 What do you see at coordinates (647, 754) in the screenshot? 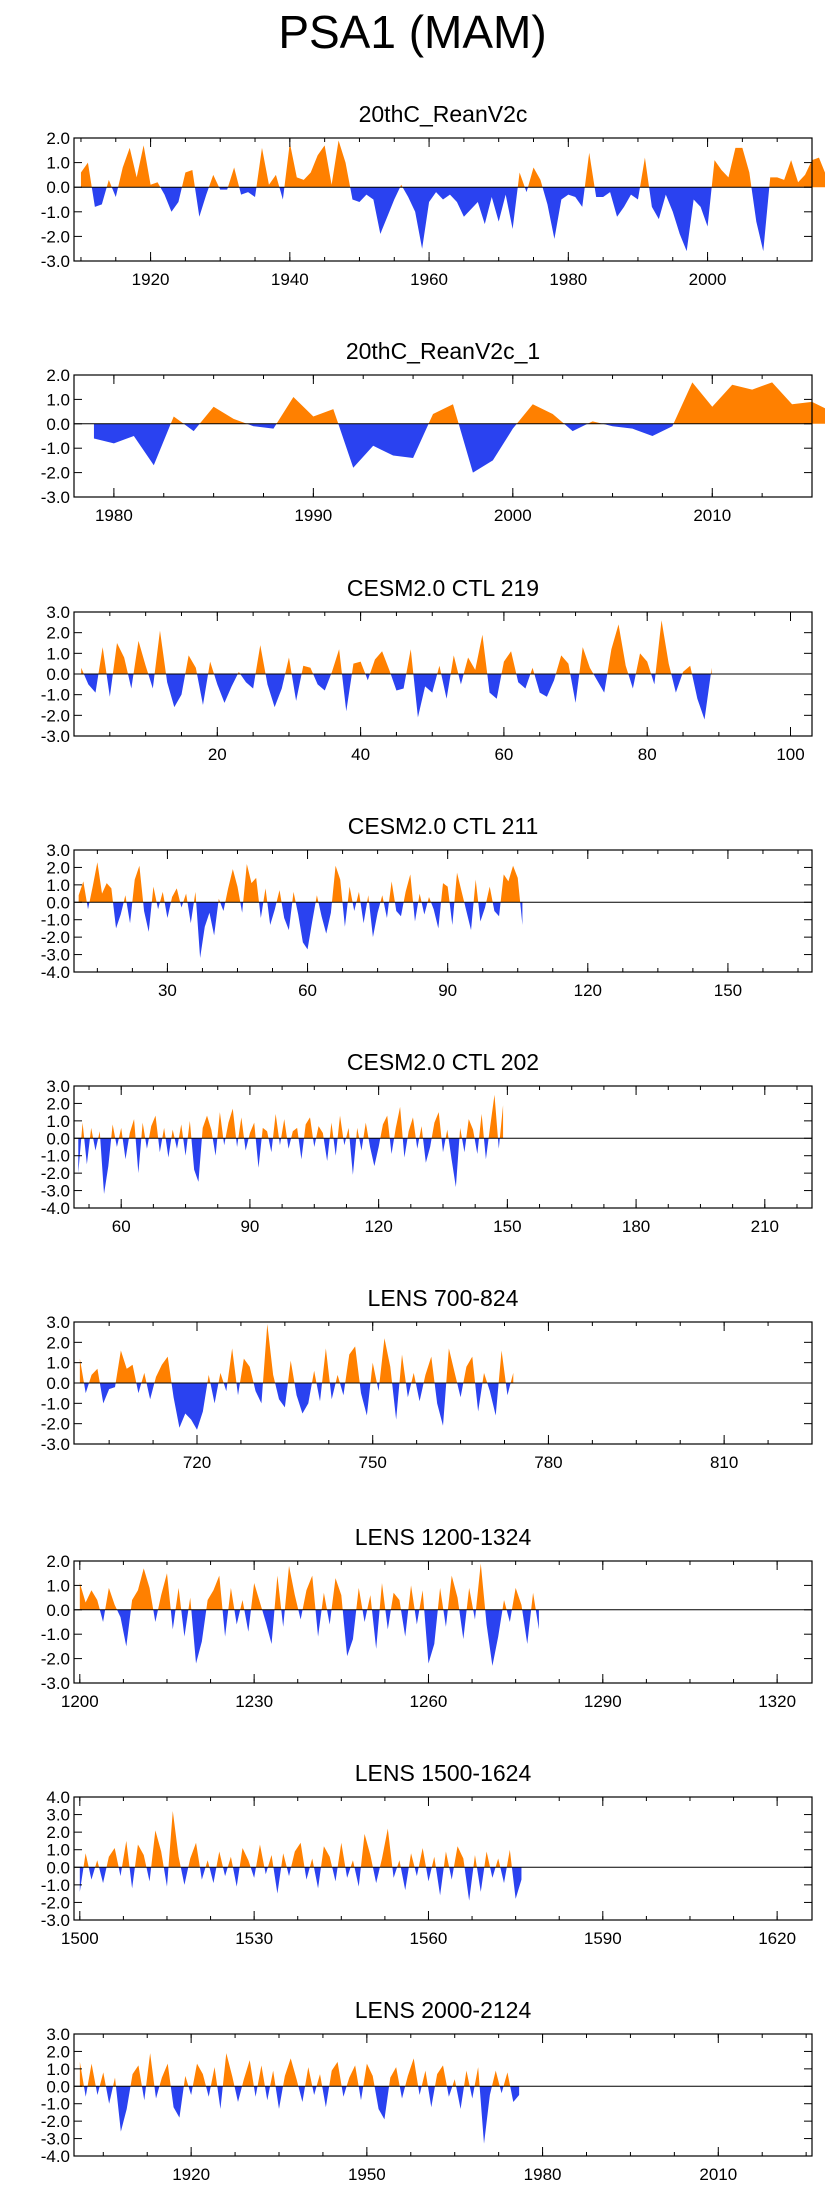
I see `x-tick-label: 80` at bounding box center [647, 754].